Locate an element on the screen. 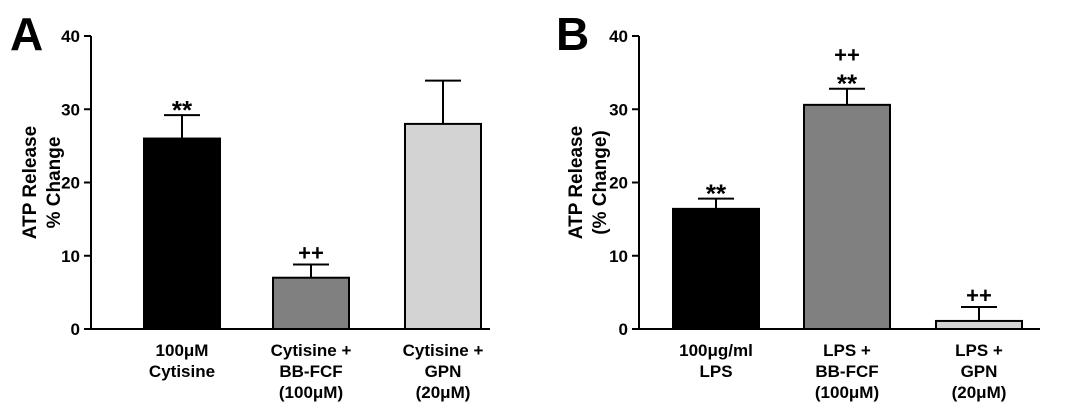 The height and width of the screenshot is (420, 1080). y-axis-title: ATP Release (% Change) is located at coordinates (588, 182).